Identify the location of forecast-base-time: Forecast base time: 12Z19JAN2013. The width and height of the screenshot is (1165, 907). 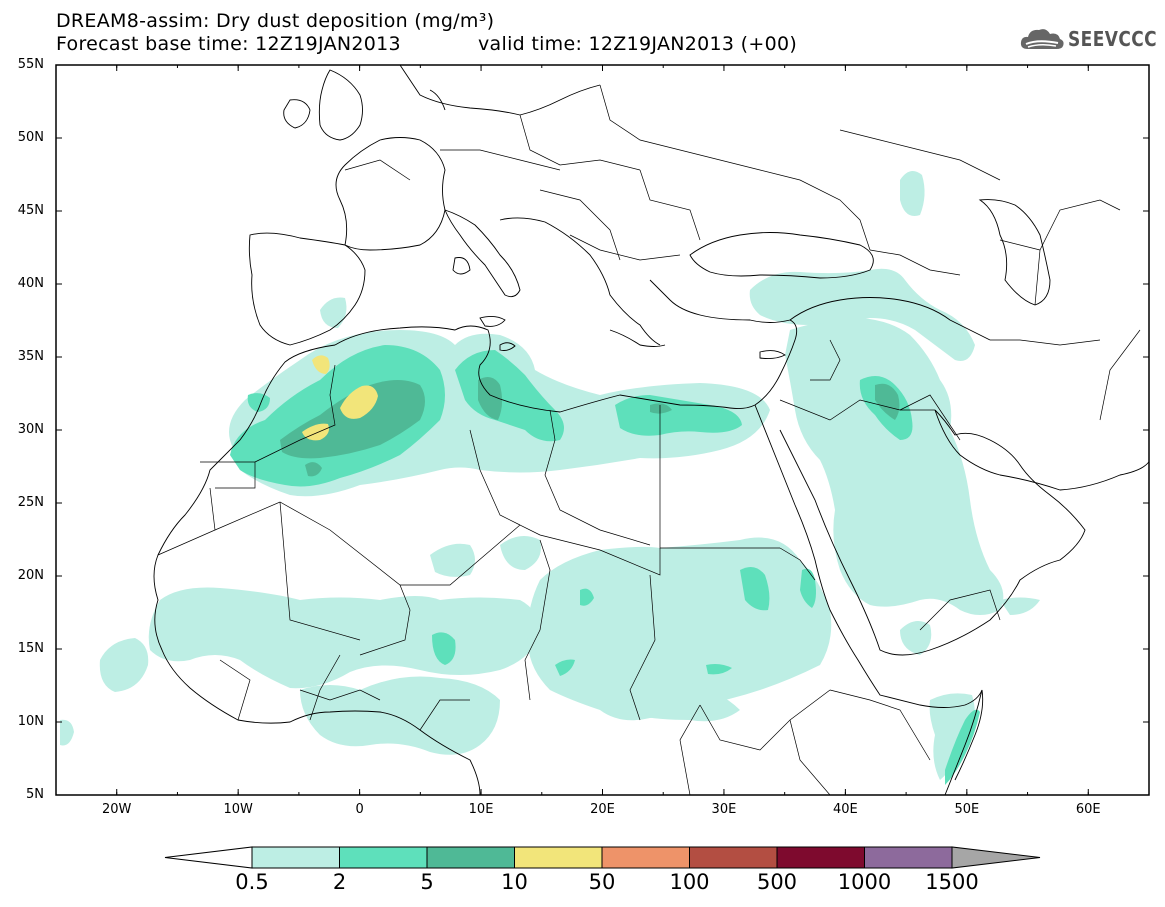
(228, 44).